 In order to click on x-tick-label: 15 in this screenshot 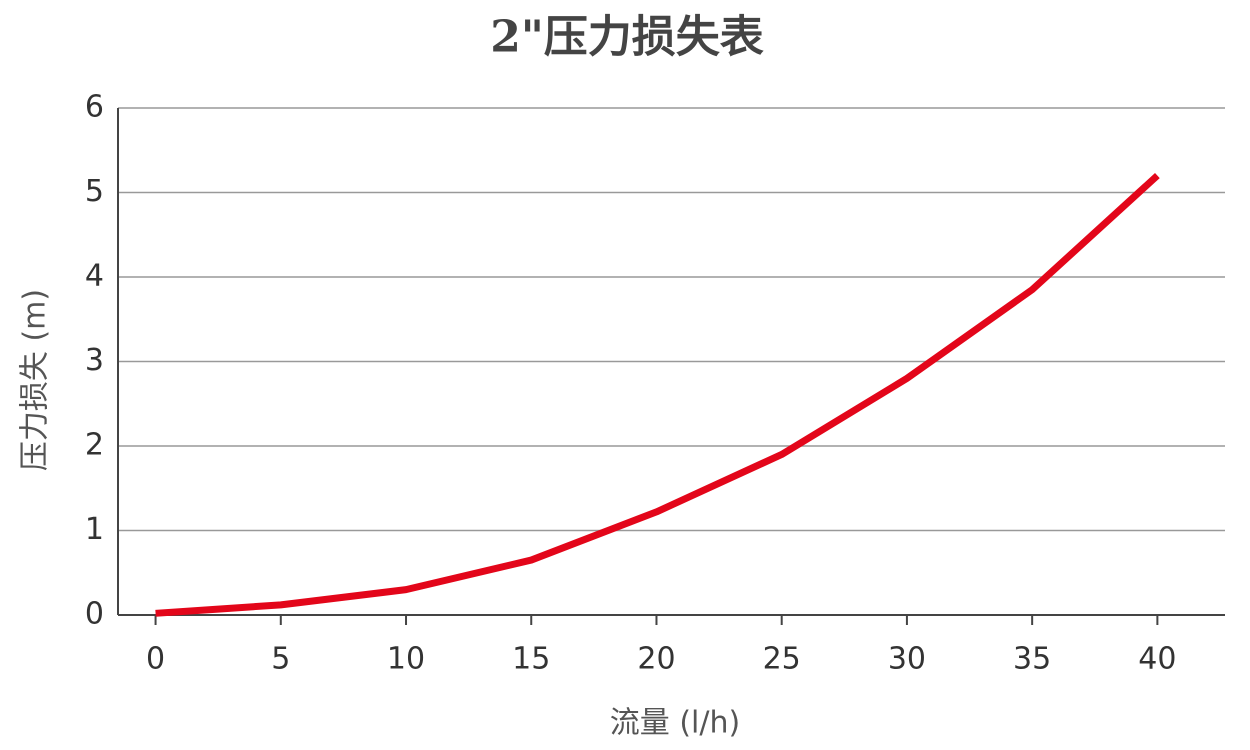, I will do `click(531, 659)`.